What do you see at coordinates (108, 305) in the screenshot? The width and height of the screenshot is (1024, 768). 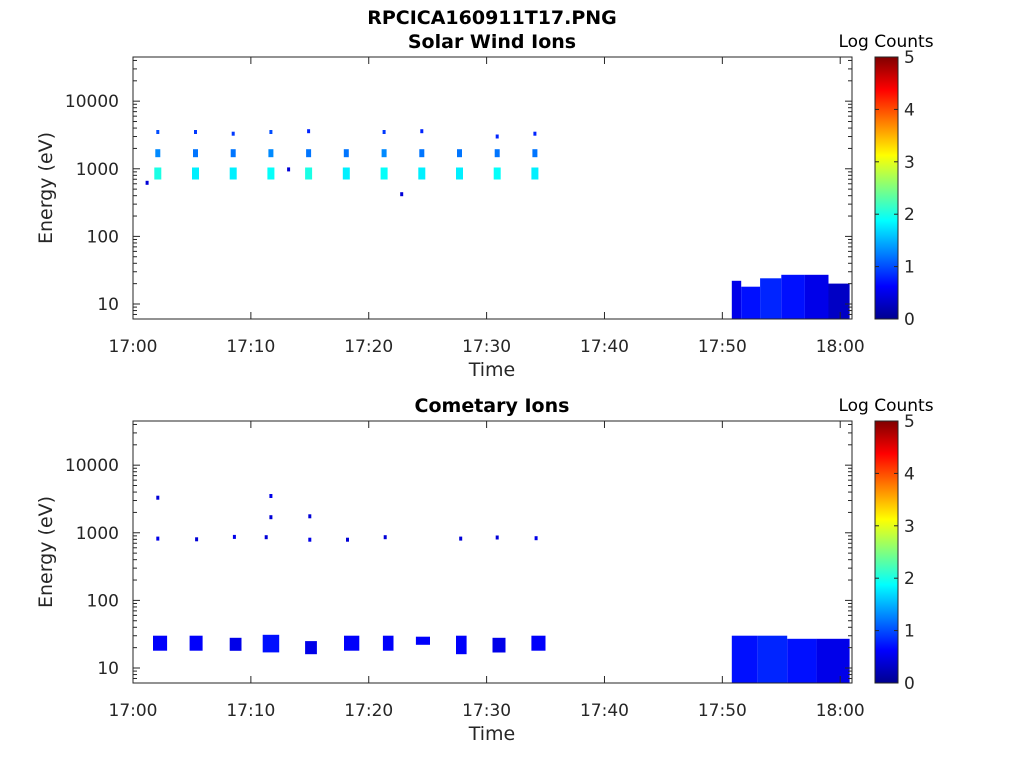 I see `y-tick-label: 10` at bounding box center [108, 305].